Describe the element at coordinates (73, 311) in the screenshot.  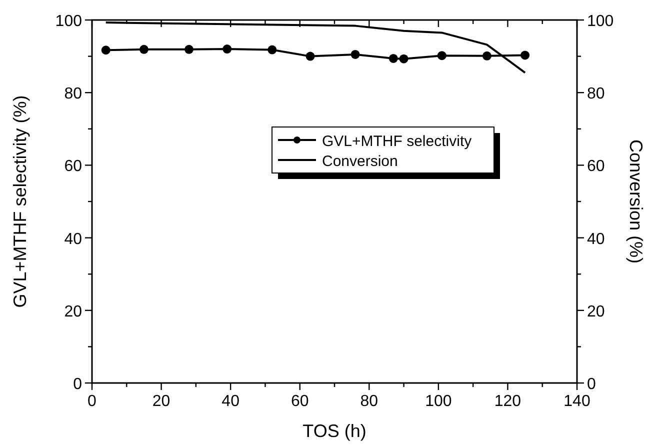
I see `y-tick-label: 20` at that location.